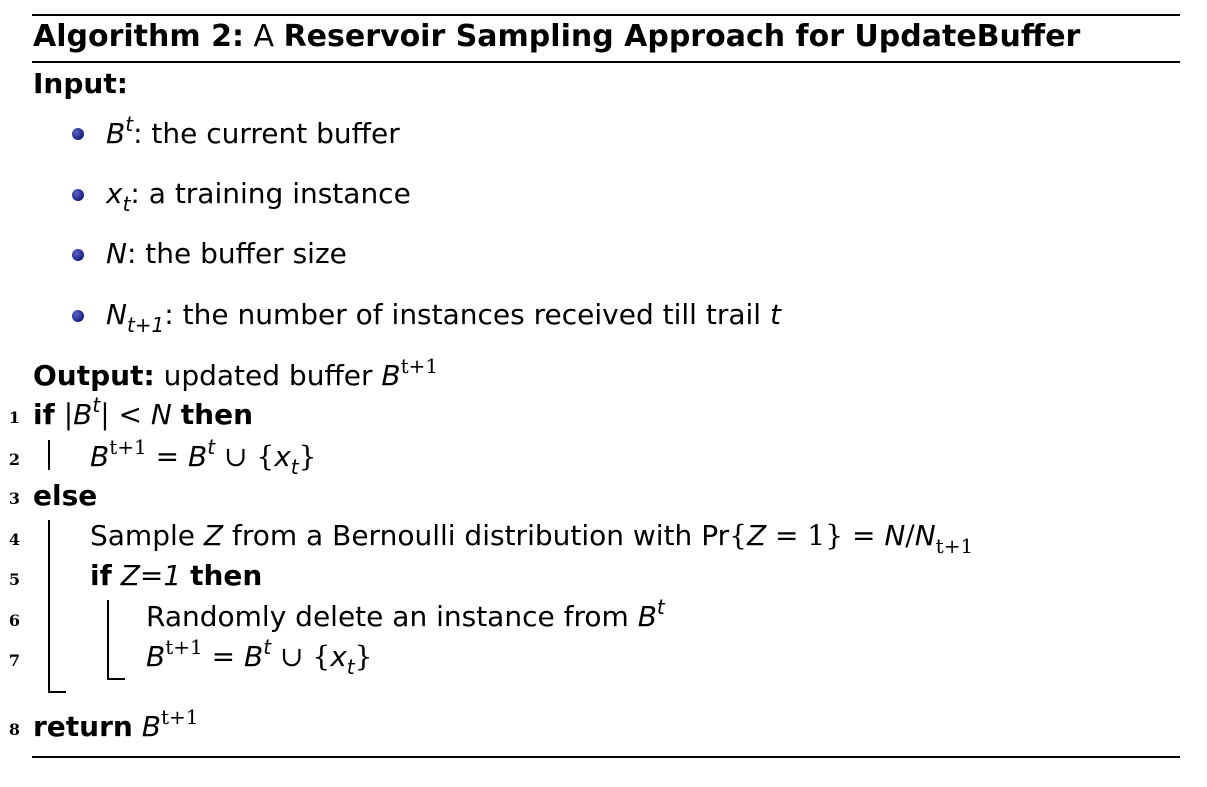 The image size is (1207, 787). Describe the element at coordinates (270, 193) in the screenshot. I see `input-item-2-text: : a training instance` at that location.